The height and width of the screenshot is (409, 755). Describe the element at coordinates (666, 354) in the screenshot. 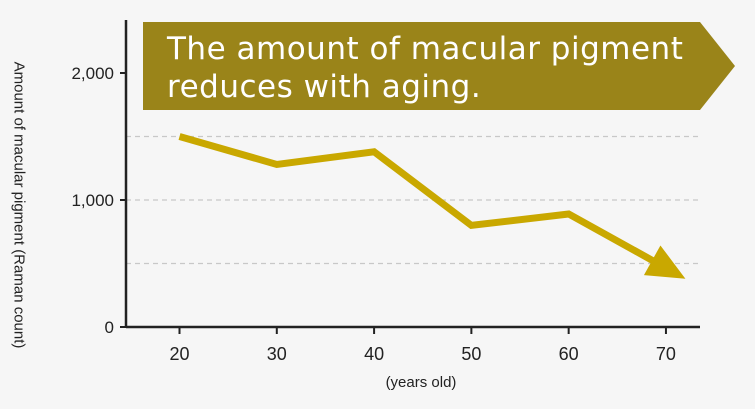

I see `x-tick-label-5: 70` at that location.